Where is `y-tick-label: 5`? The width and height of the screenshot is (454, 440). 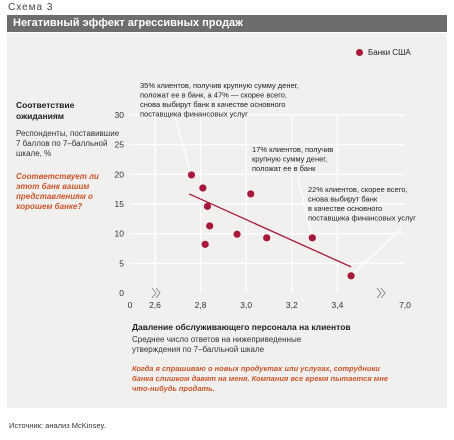 y-tick-label: 5 is located at coordinates (121, 263).